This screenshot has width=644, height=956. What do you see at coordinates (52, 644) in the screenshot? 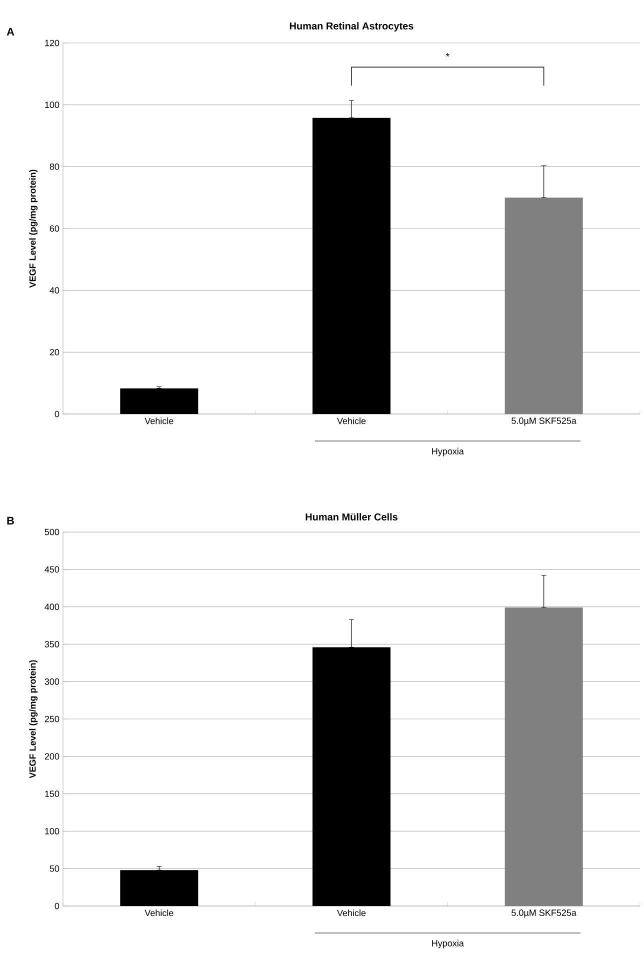
I see `y-tick-label: 350` at bounding box center [52, 644].